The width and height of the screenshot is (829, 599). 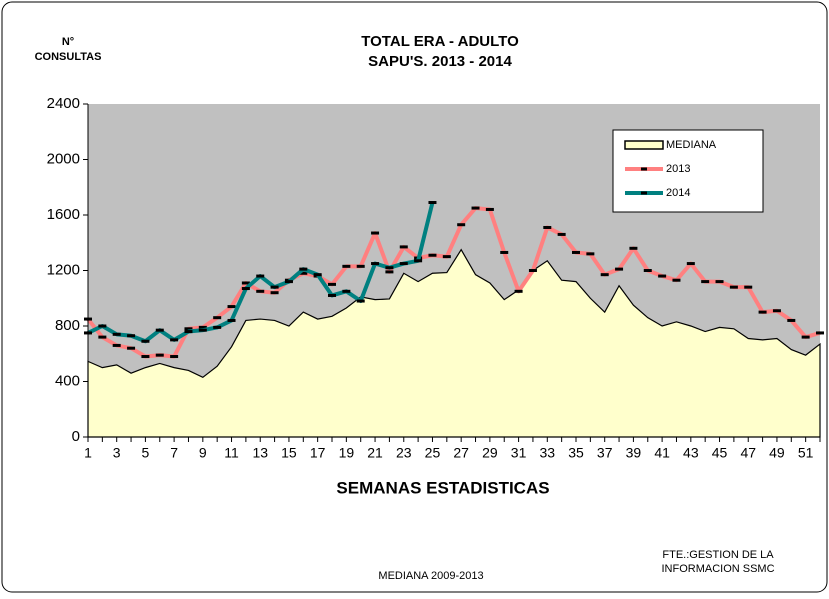 What do you see at coordinates (662, 453) in the screenshot?
I see `x-tick-label: 41` at bounding box center [662, 453].